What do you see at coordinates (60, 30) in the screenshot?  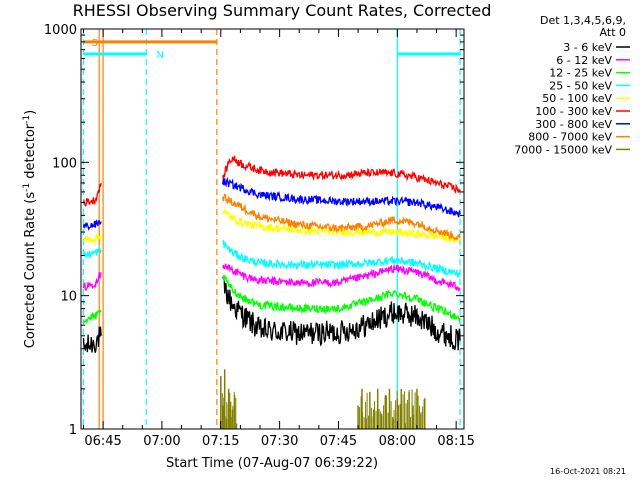 I see `y-tick-label-1000: 1000` at bounding box center [60, 30].